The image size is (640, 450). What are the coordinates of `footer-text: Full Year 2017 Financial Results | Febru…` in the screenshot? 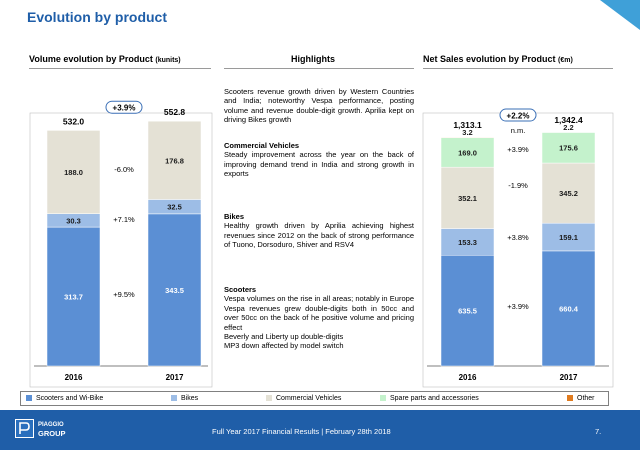 It's located at (301, 431).